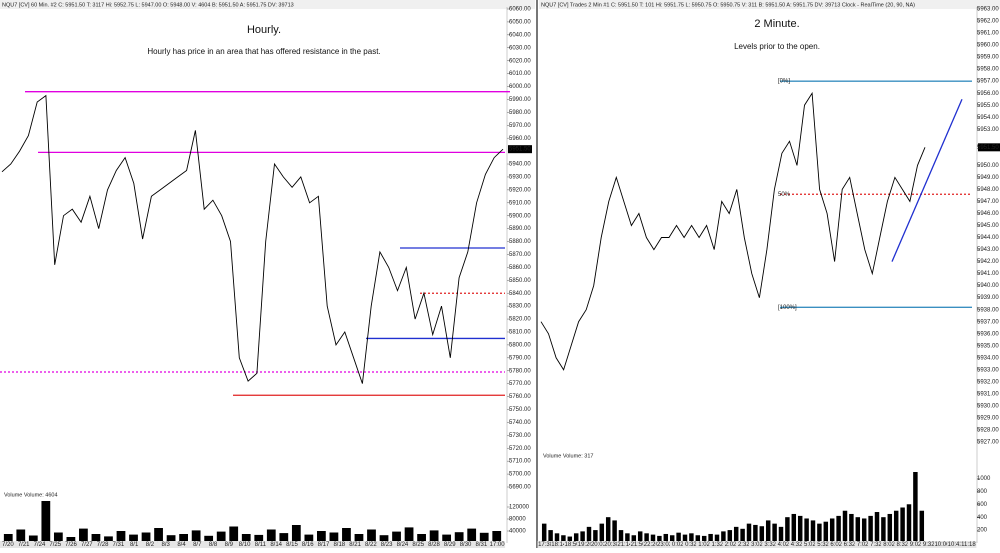 This screenshot has width=1000, height=553. I want to click on y-tick-label: 5830.00, so click(520, 307).